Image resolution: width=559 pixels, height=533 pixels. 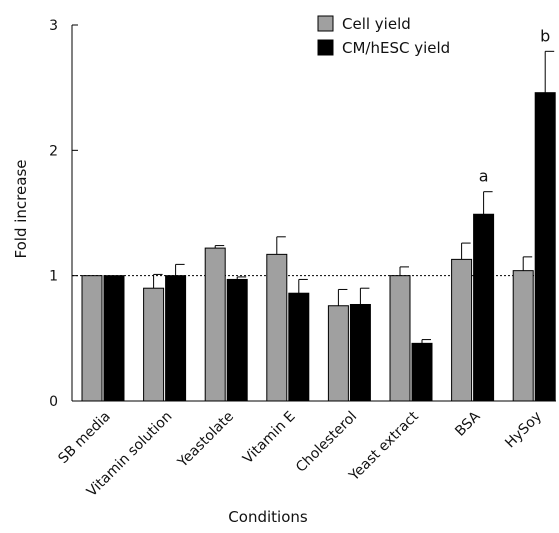 What do you see at coordinates (53, 402) in the screenshot?
I see `y-tick-label: 0` at bounding box center [53, 402].